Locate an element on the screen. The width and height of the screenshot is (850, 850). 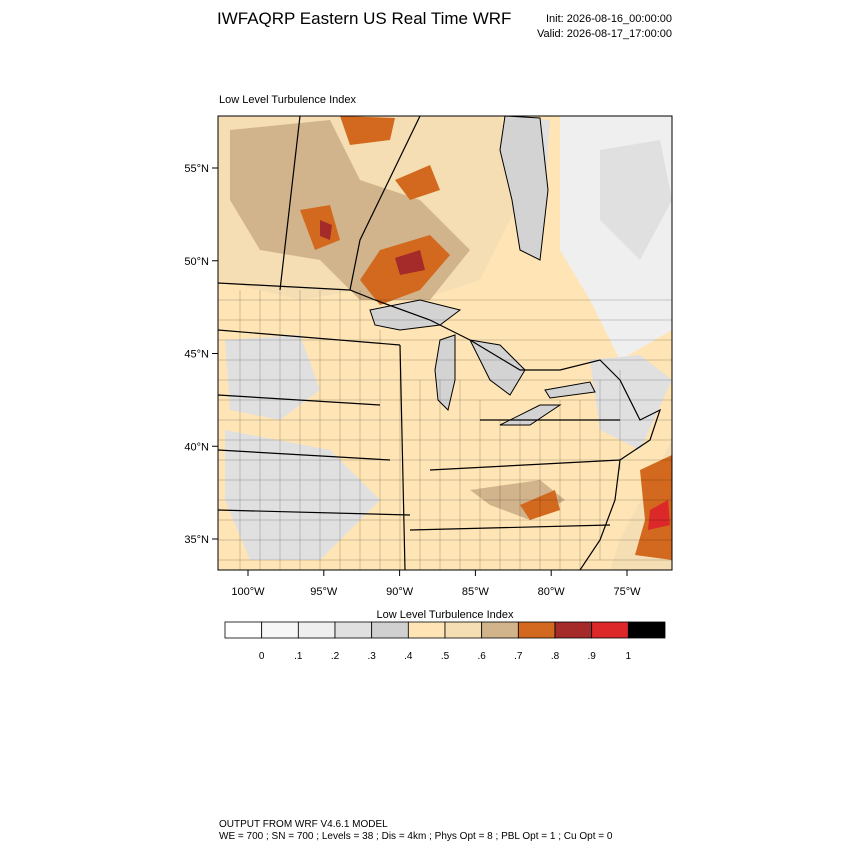
colorbar-title: Low Level Turbulence Index is located at coordinates (445, 615).